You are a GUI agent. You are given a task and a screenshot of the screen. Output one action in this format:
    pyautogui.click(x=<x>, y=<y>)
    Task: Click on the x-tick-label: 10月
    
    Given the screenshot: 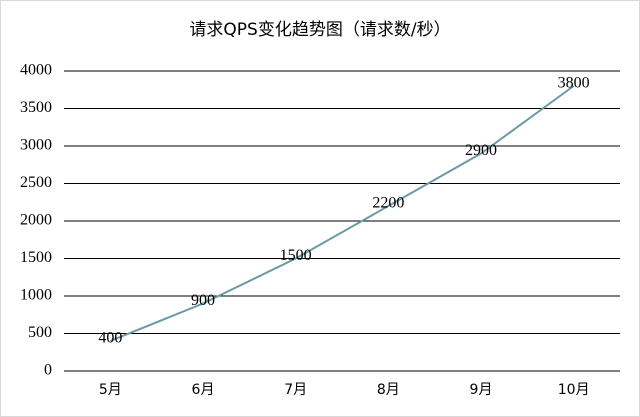 What is the action you would take?
    pyautogui.click(x=574, y=390)
    